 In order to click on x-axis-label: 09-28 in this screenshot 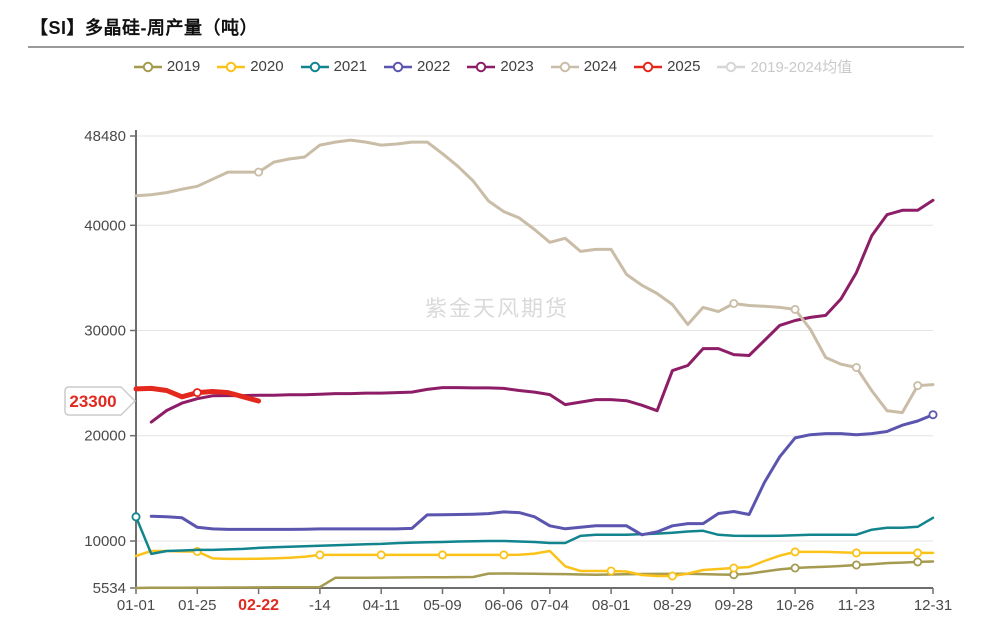, I will do `click(734, 605)`.